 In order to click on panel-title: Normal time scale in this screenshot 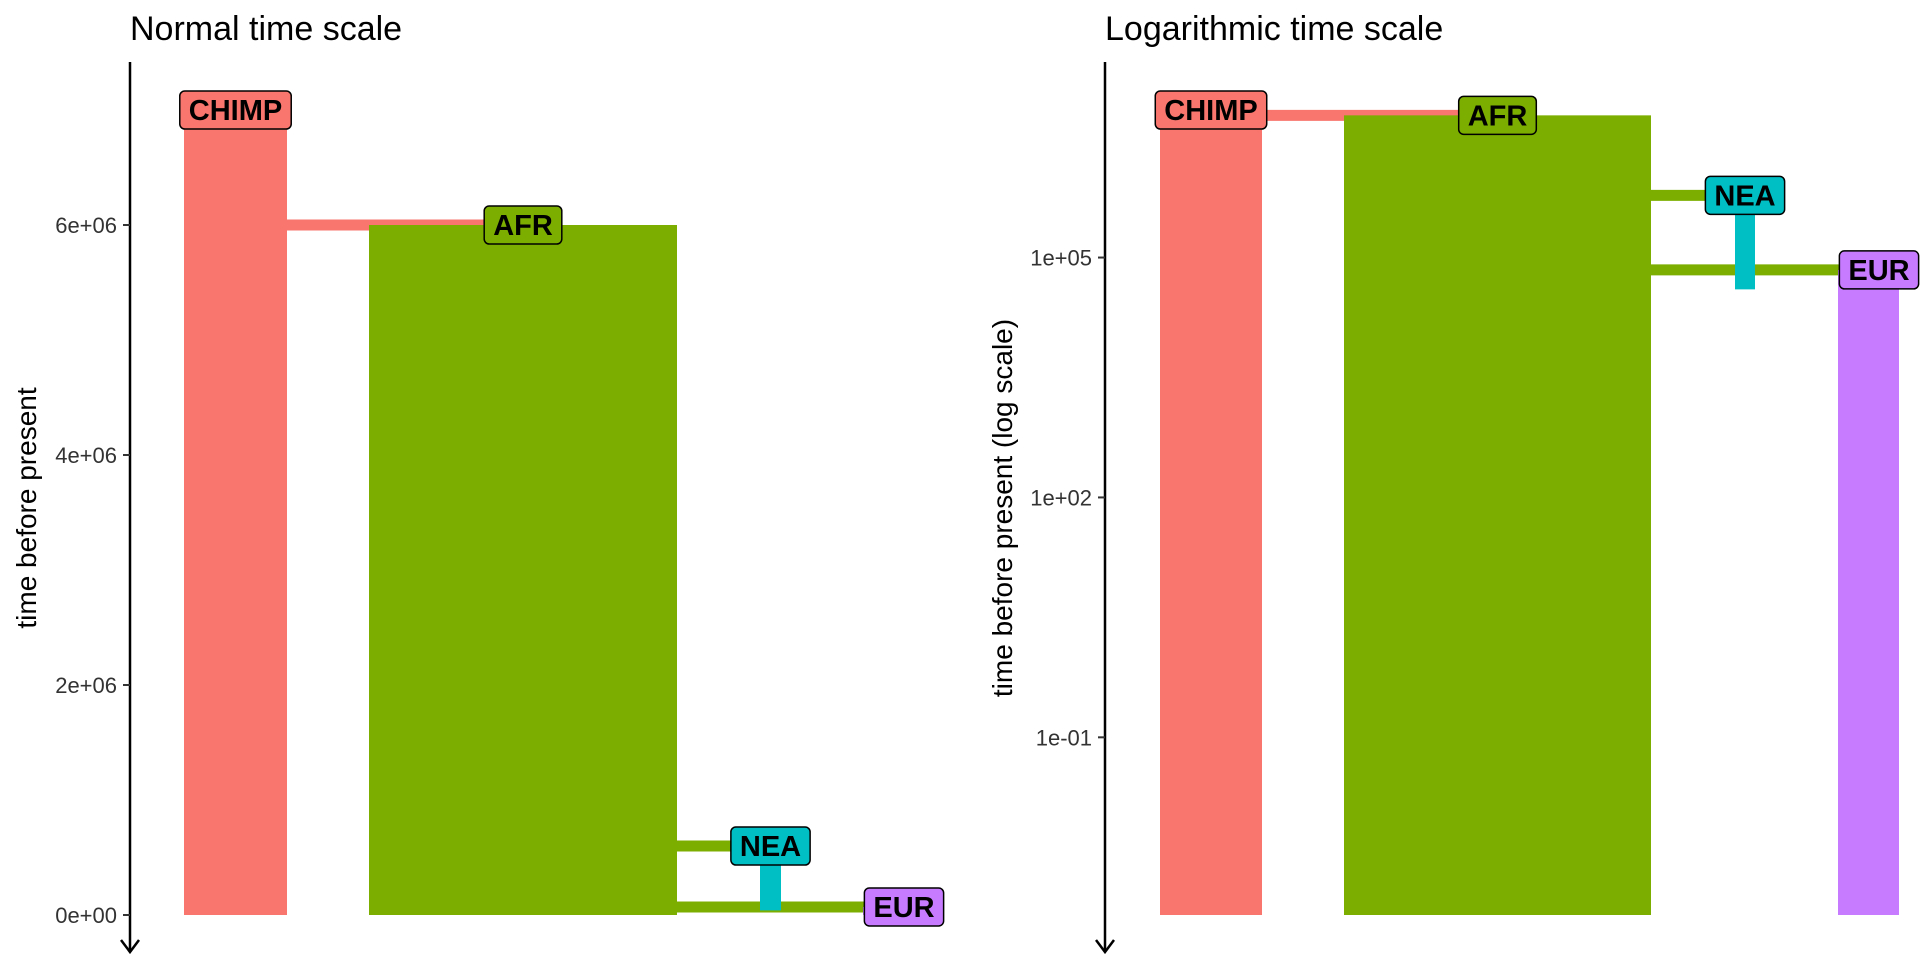, I will do `click(266, 29)`.